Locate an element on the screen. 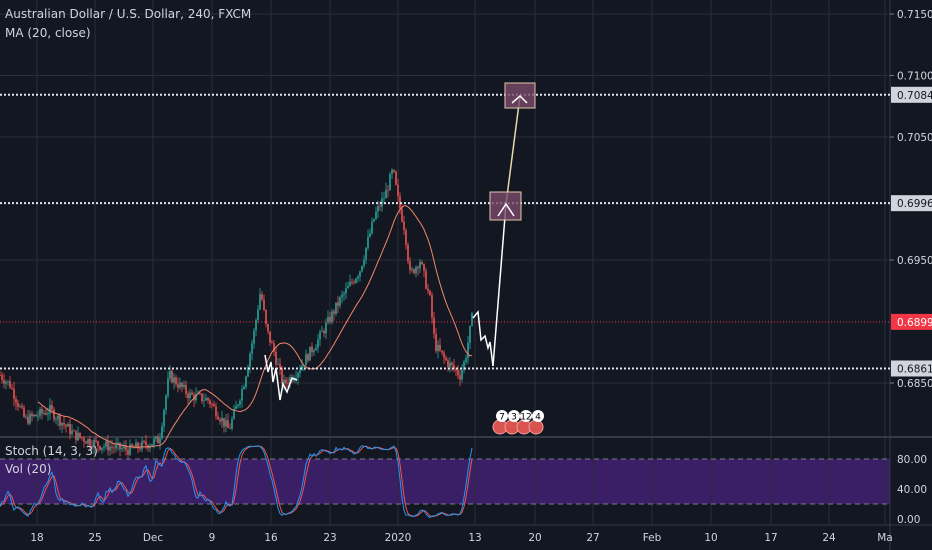 This screenshot has height=550, width=932. price-label-badge is located at coordinates (911, 368).